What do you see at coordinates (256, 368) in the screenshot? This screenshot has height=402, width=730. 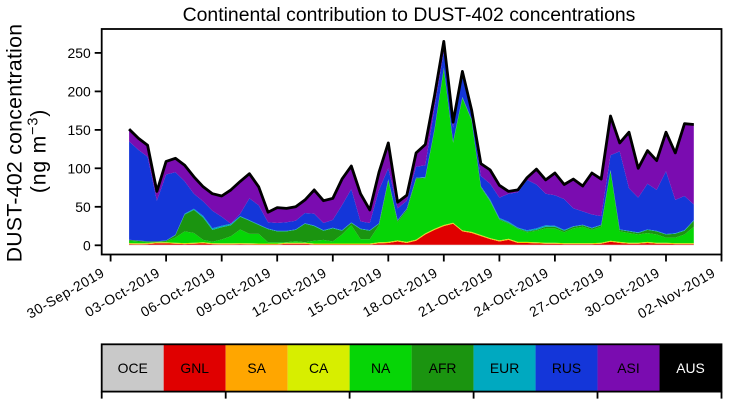 I see `svg-text: SA` at bounding box center [256, 368].